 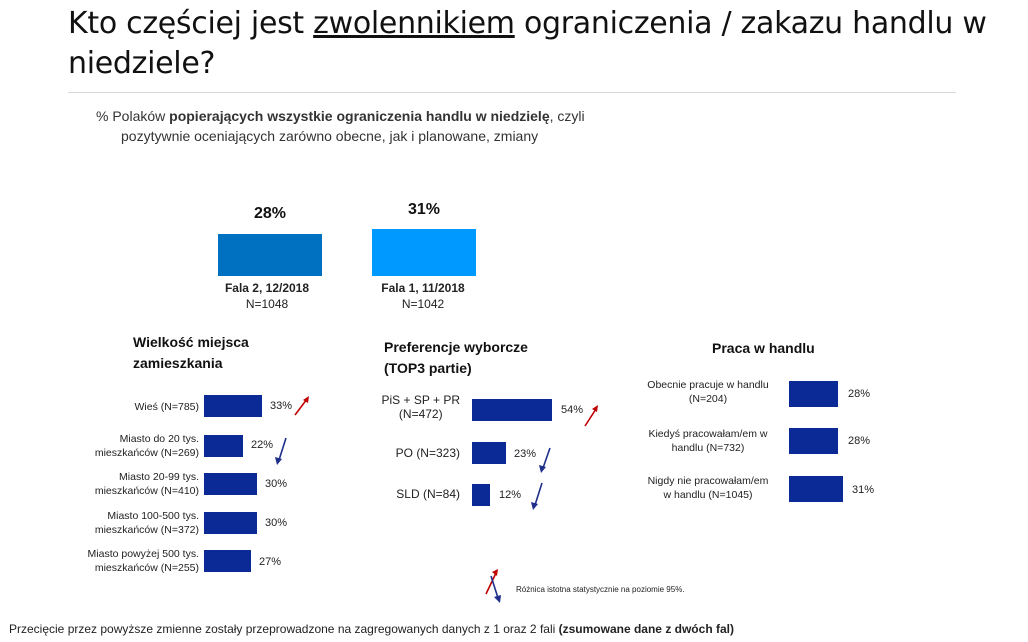 I want to click on wave2-bar, so click(x=270, y=255).